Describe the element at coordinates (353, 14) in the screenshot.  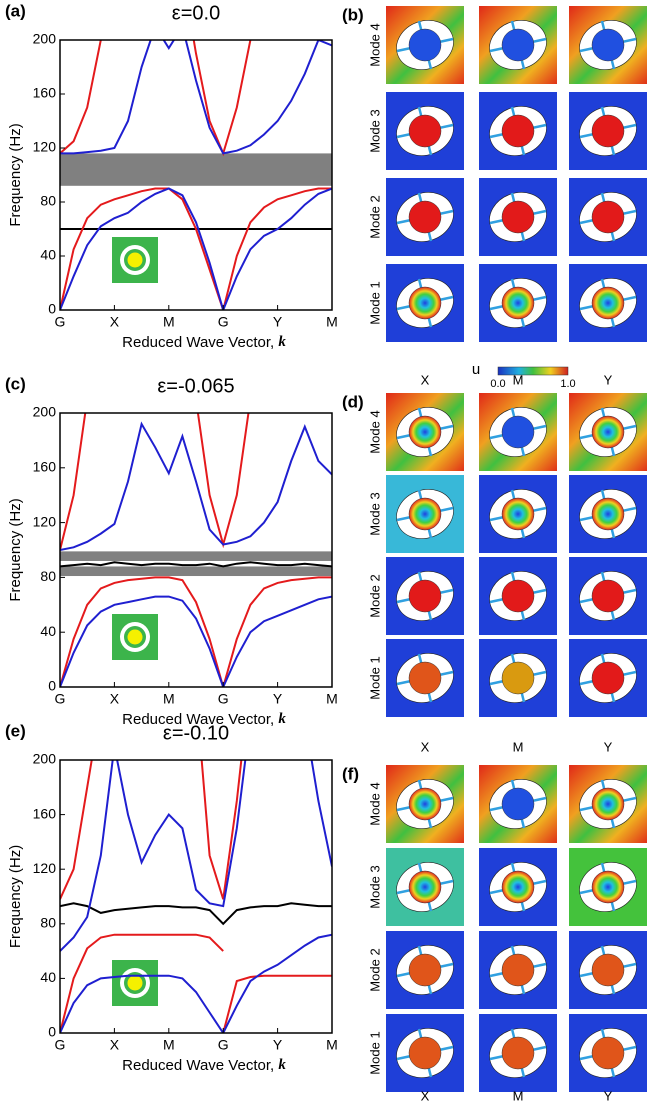
I see `panel-label: (b)` at that location.